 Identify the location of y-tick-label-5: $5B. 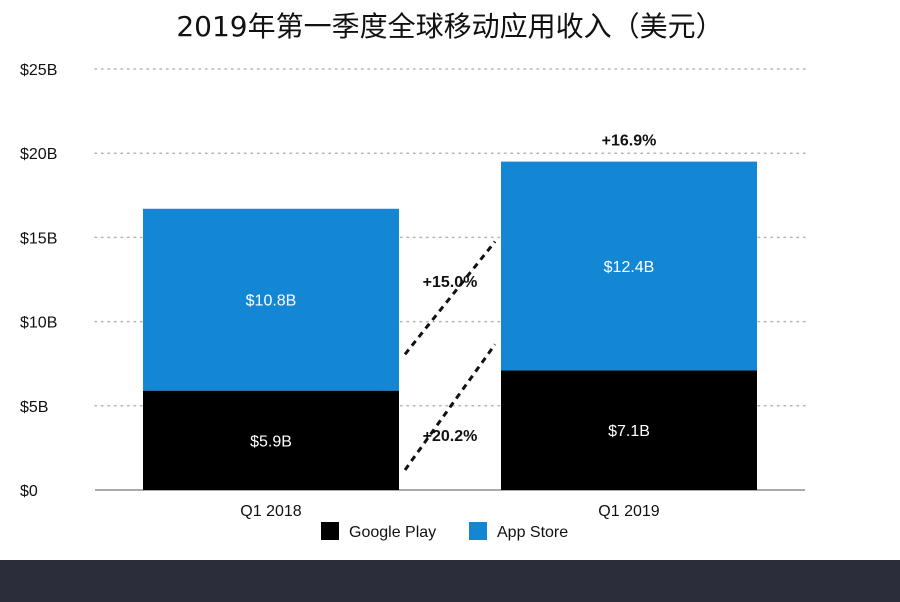
(34, 407).